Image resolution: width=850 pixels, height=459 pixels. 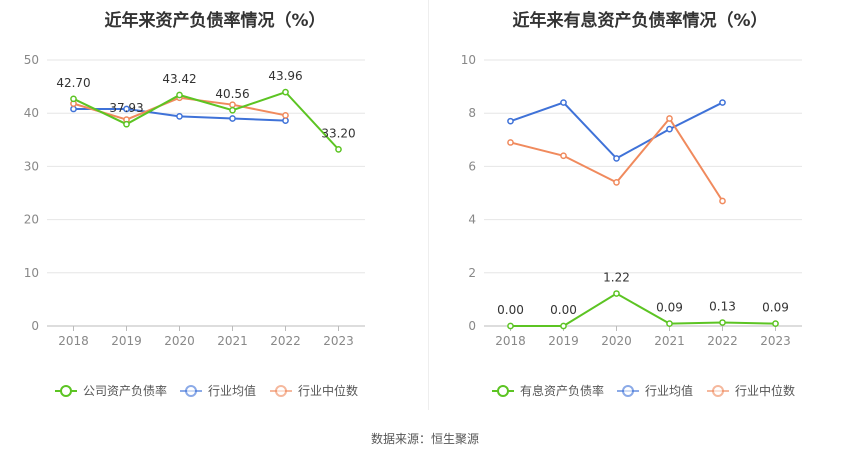 What do you see at coordinates (125, 390) in the screenshot?
I see `legend-label: 公司资产负债率` at bounding box center [125, 390].